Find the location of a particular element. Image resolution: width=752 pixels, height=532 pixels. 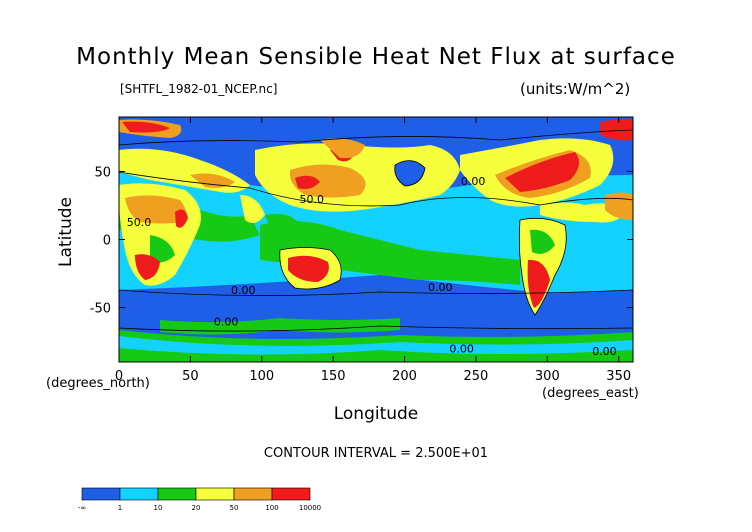

file-label: [SHTFL_1982-01_NCEP.nc] is located at coordinates (199, 89).